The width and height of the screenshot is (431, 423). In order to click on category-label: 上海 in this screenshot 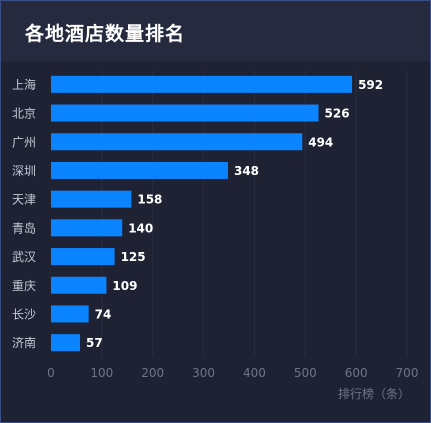, I will do `click(24, 84)`.